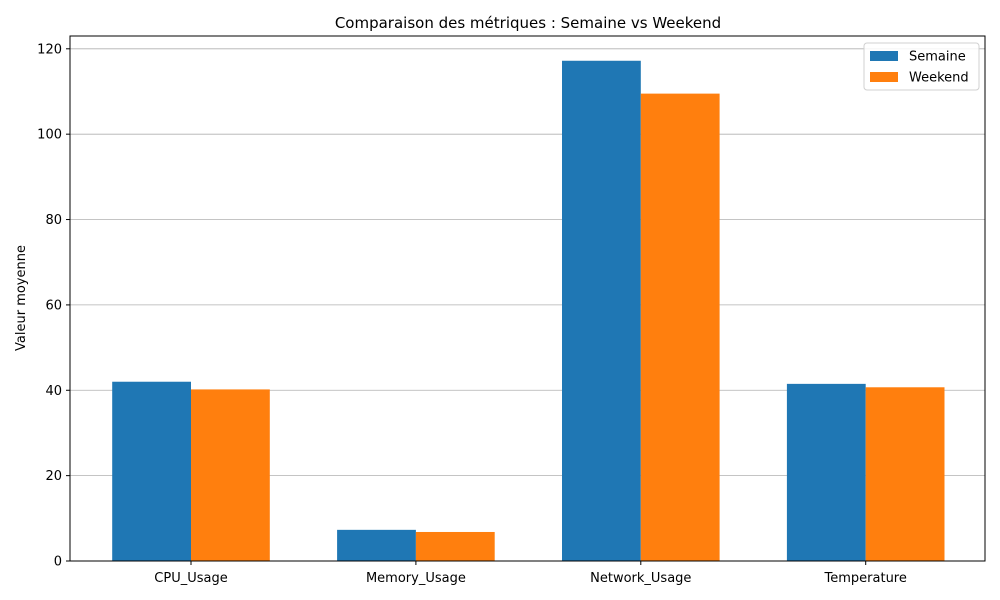  Describe the element at coordinates (49, 49) in the screenshot. I see `y-tick-label: 120` at that location.